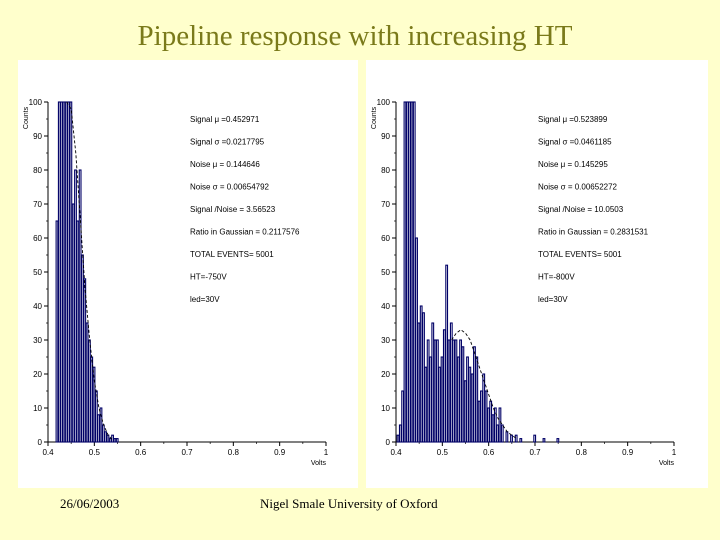 The width and height of the screenshot is (720, 540). I want to click on chart0-stat-line: Signal μ =0.452971, so click(225, 119).